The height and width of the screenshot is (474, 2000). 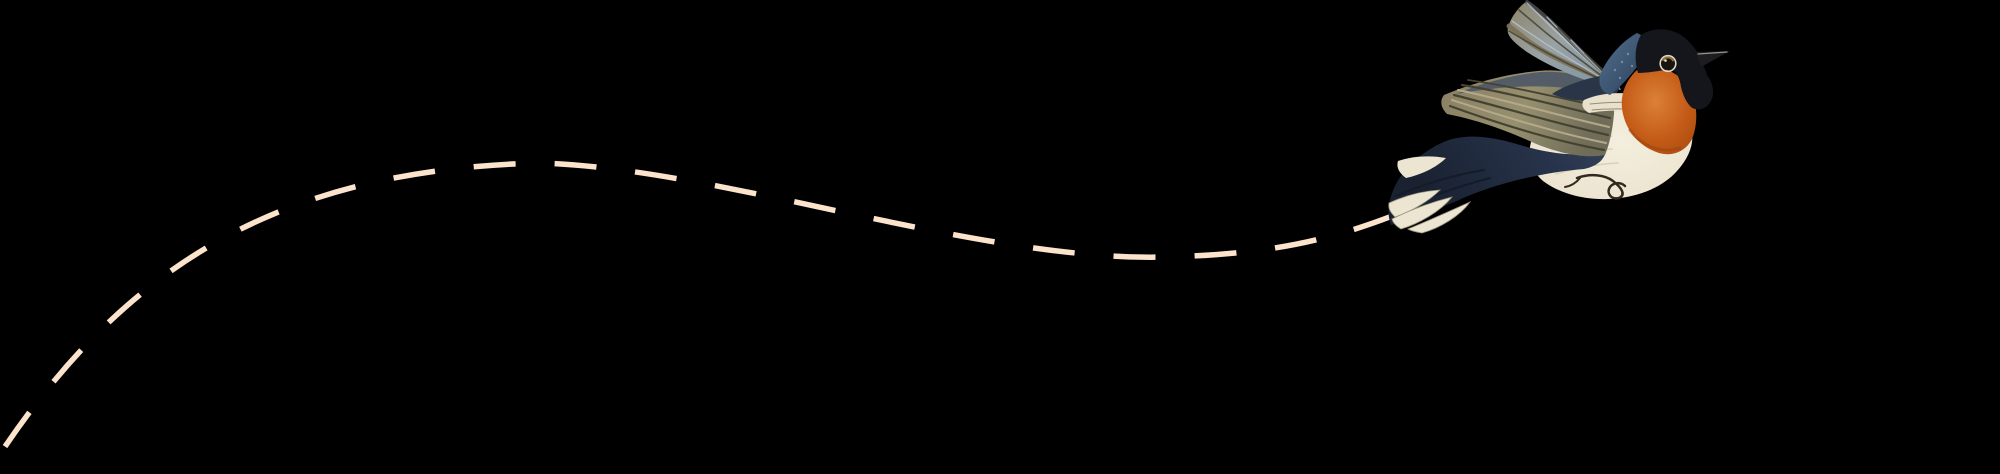 I want to click on bird-beak, so click(x=1713, y=59).